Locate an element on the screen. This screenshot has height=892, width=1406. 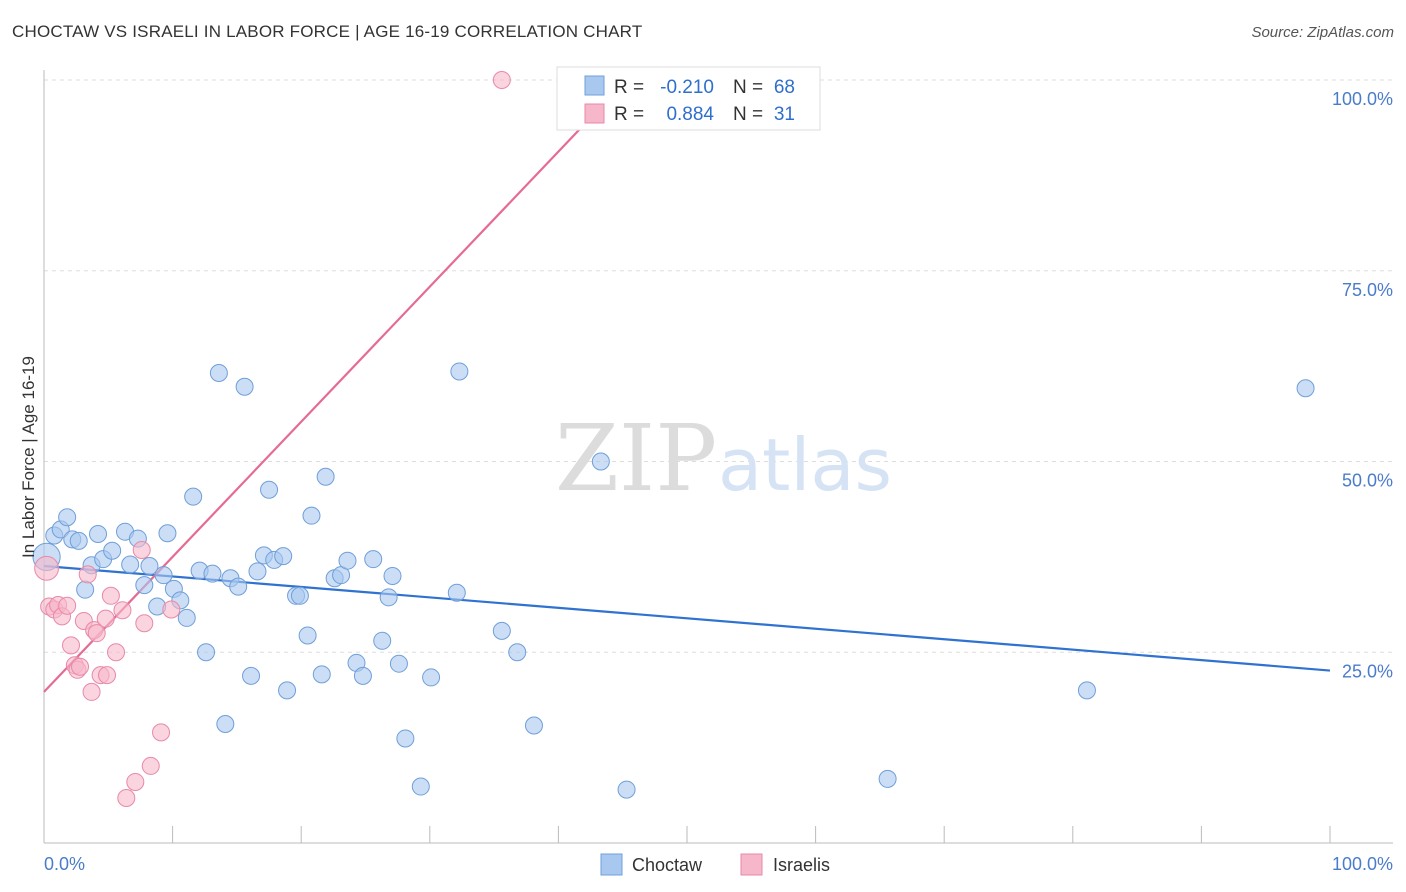
series-legend-label-choctaw: Choctaw is located at coordinates (667, 865).